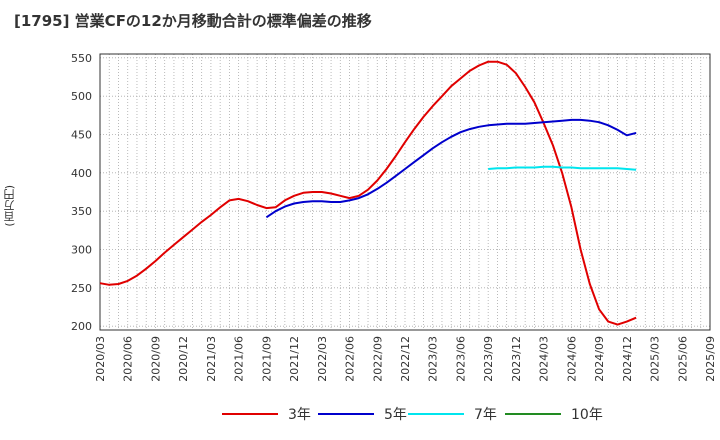 The image size is (720, 440). What do you see at coordinates (627, 359) in the screenshot?
I see `x-tick-label: 2024/12` at bounding box center [627, 359].